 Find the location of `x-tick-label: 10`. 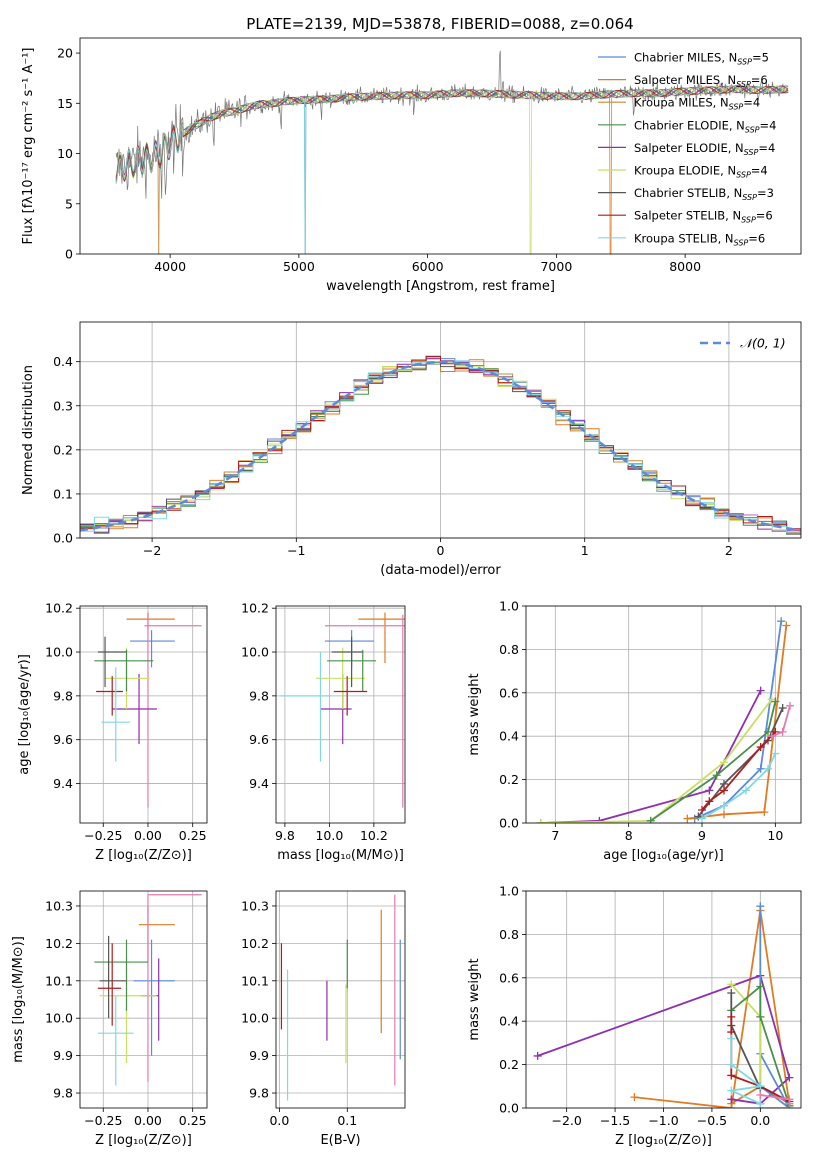

x-tick-label: 10 is located at coordinates (775, 835).